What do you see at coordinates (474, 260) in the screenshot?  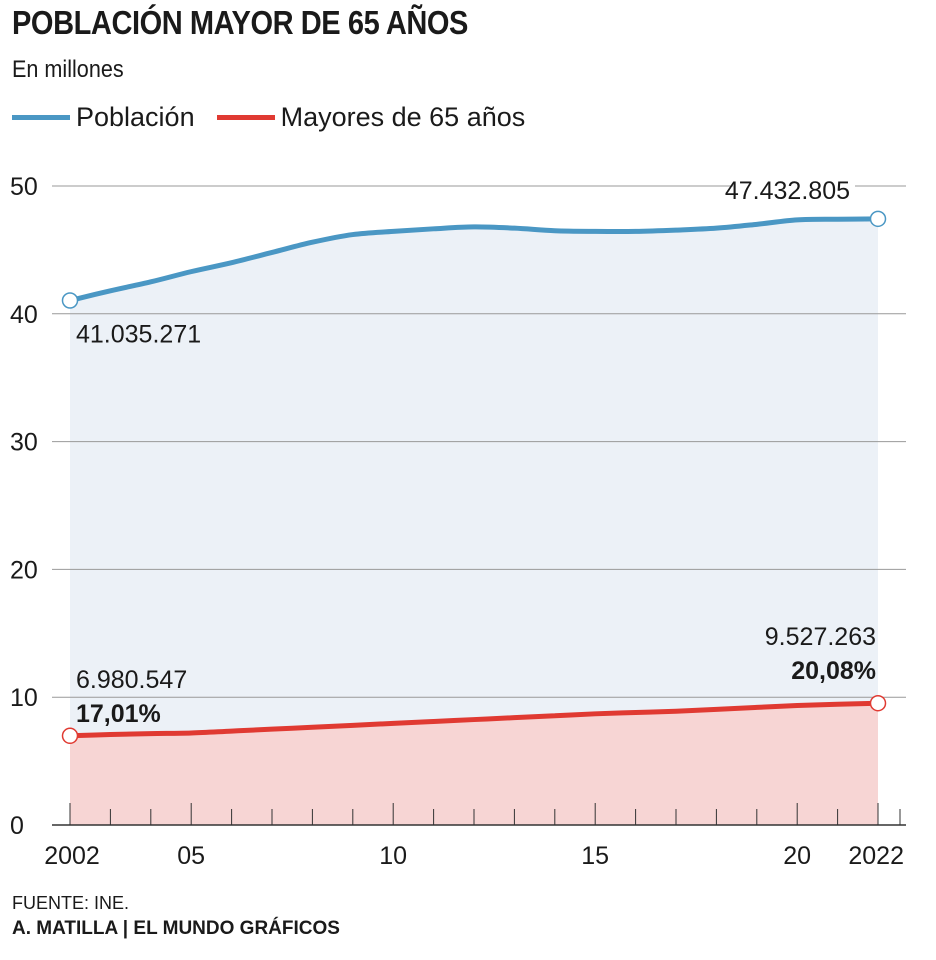 I see `line-poblacion` at bounding box center [474, 260].